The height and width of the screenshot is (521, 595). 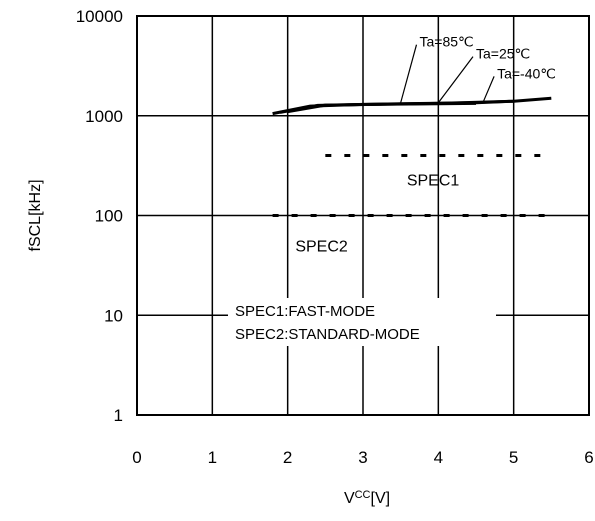 What do you see at coordinates (503, 54) in the screenshot?
I see `annotation-label: Ta=25℃` at bounding box center [503, 54].